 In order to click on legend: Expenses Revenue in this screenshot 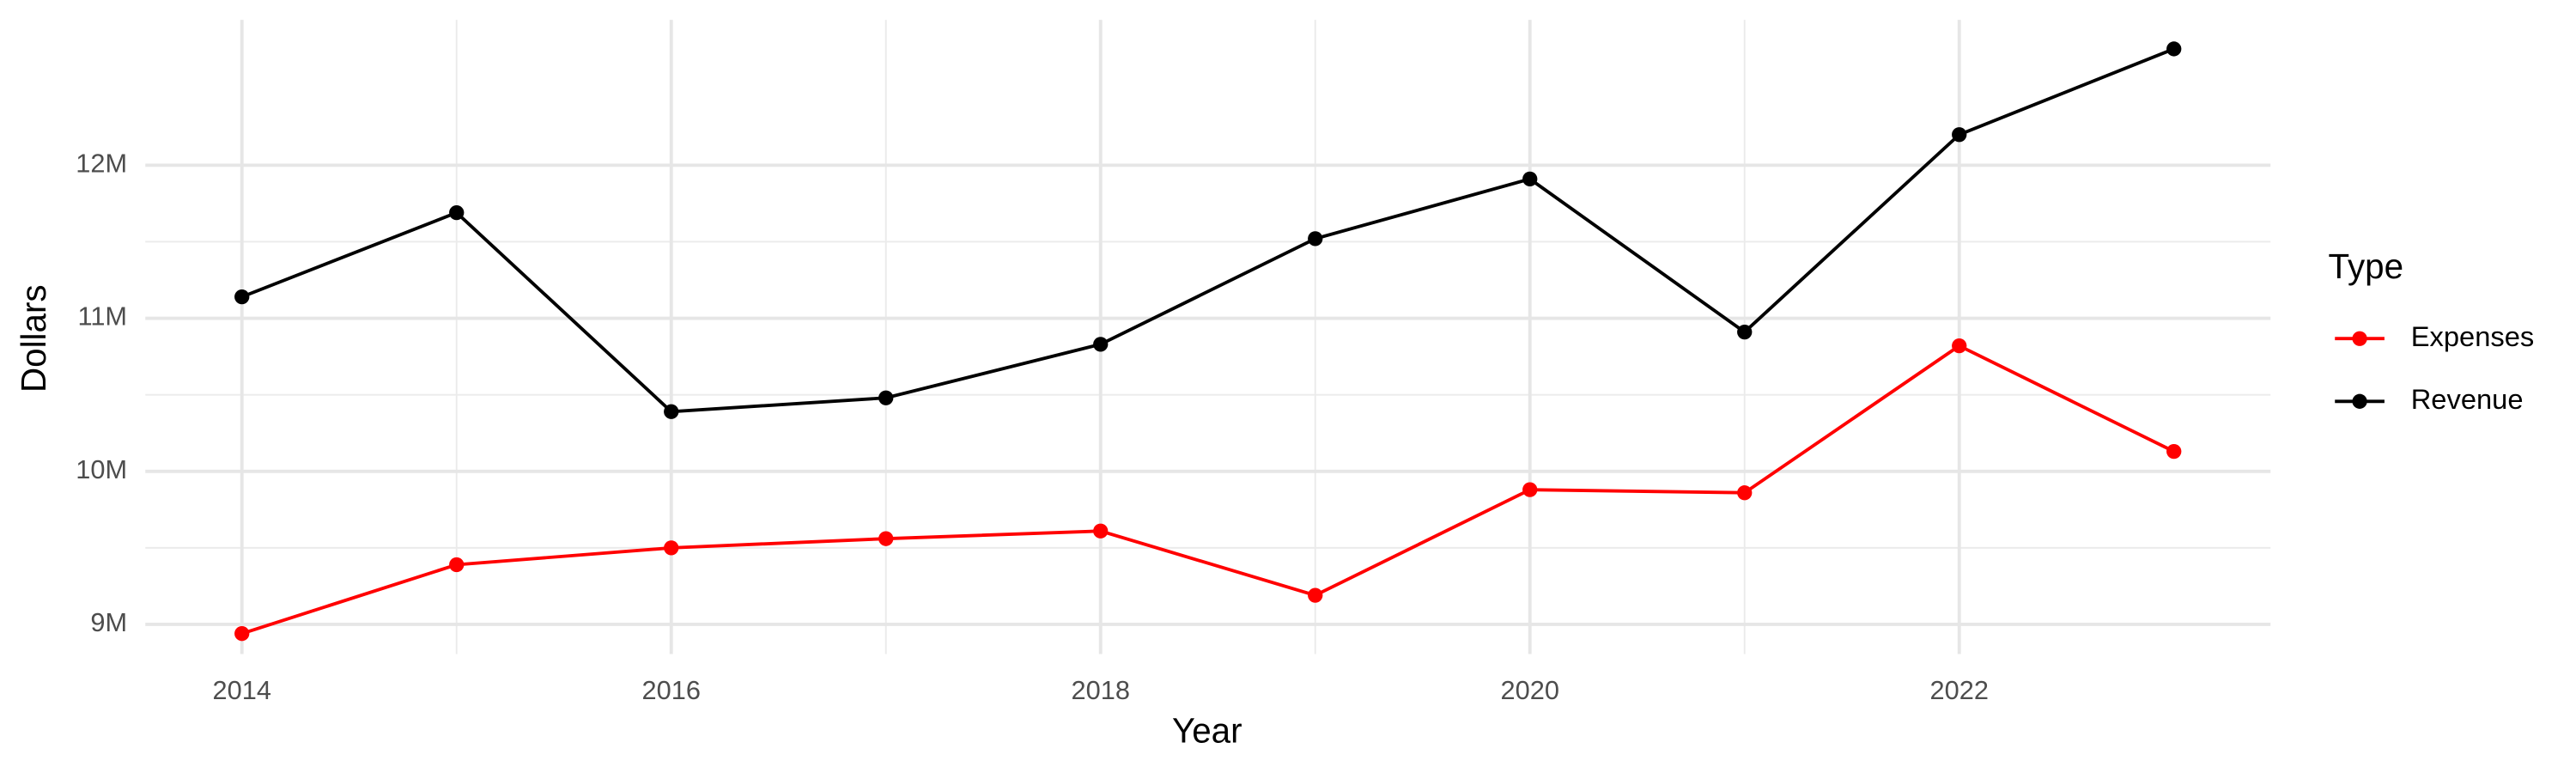, I will do `click(2434, 367)`.